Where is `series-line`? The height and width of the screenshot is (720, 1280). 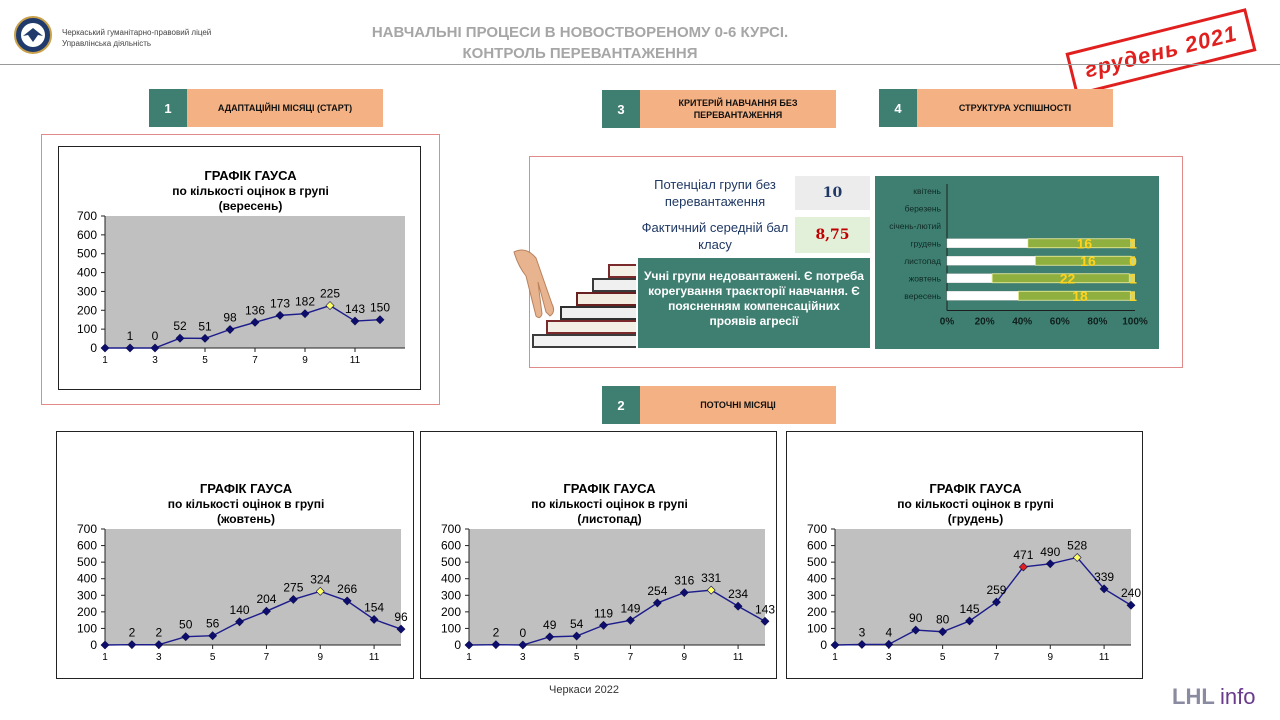 series-line is located at coordinates (983, 601).